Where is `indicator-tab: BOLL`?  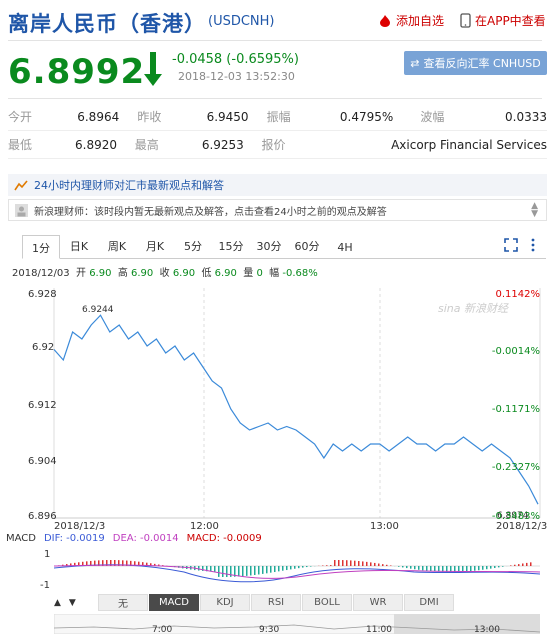
indicator-tab: BOLL is located at coordinates (327, 602).